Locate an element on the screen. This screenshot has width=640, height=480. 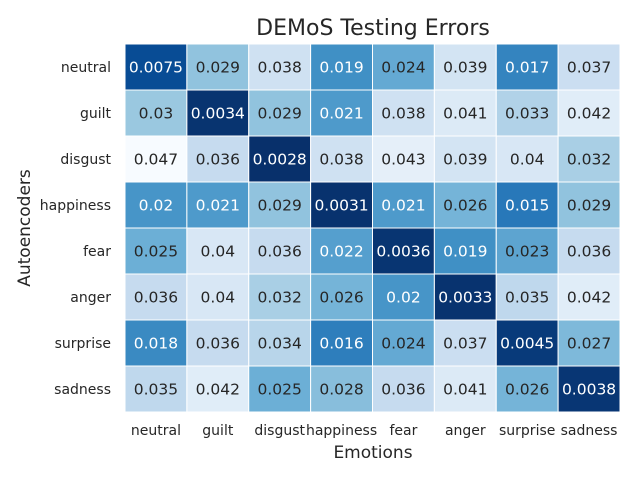
cell-value-label: 0.017 is located at coordinates (527, 68).